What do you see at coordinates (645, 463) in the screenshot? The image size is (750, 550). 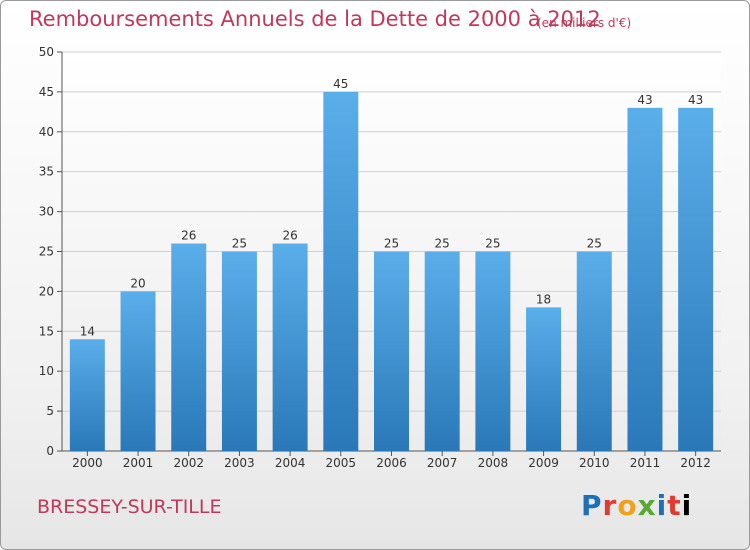 I see `x-tick-label-2011: 2011` at bounding box center [645, 463].